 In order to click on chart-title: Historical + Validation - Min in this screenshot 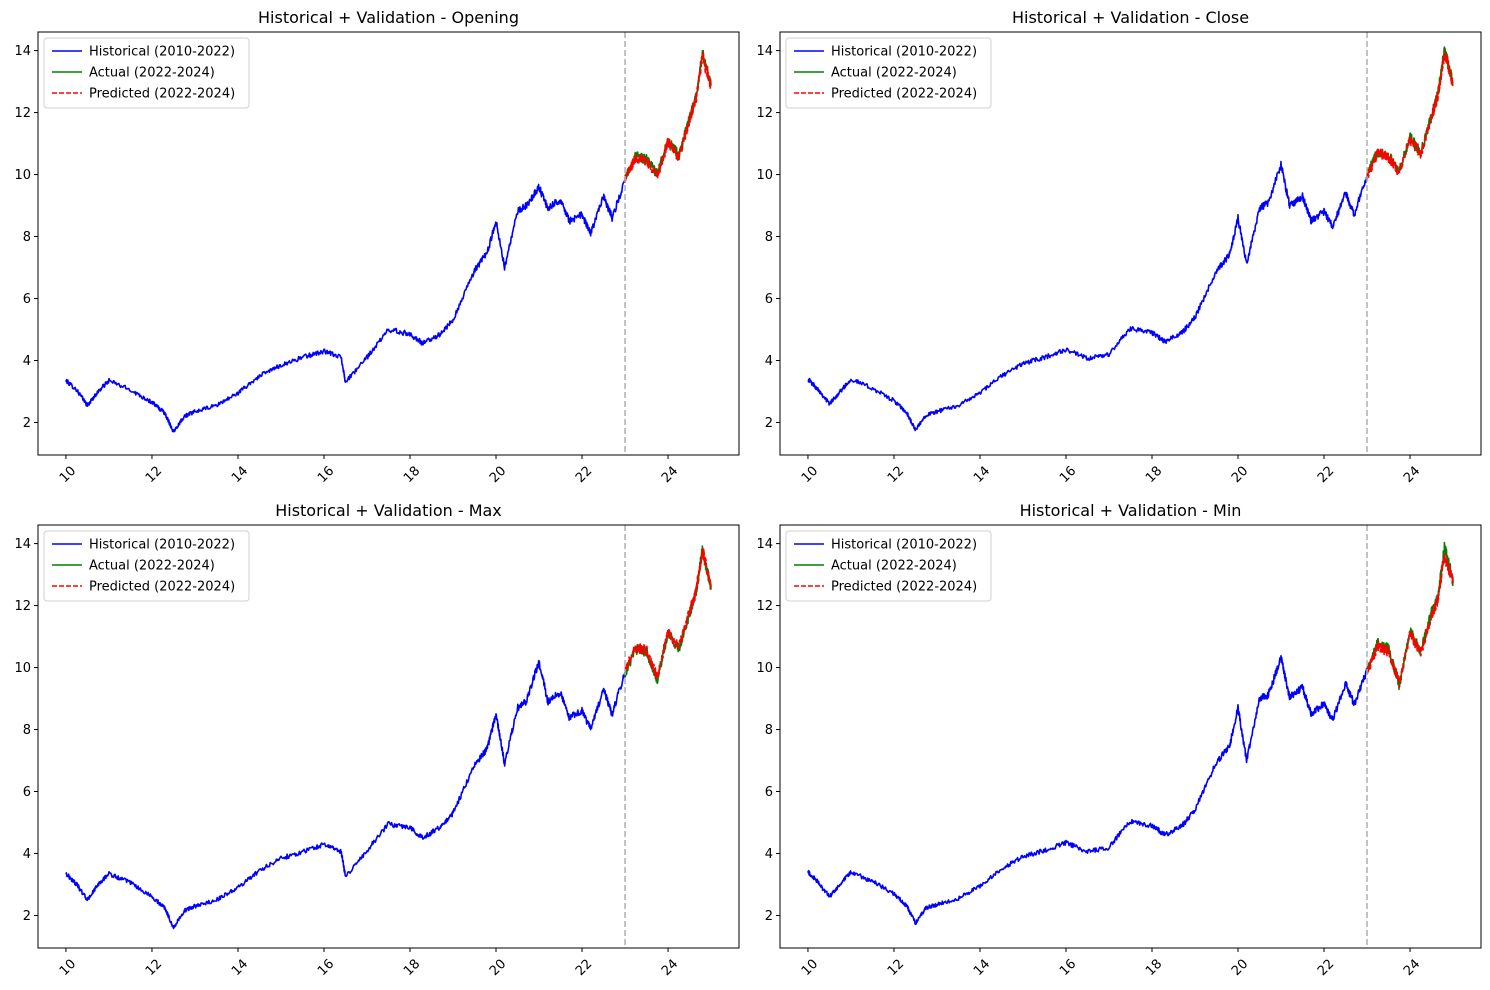, I will do `click(1131, 510)`.